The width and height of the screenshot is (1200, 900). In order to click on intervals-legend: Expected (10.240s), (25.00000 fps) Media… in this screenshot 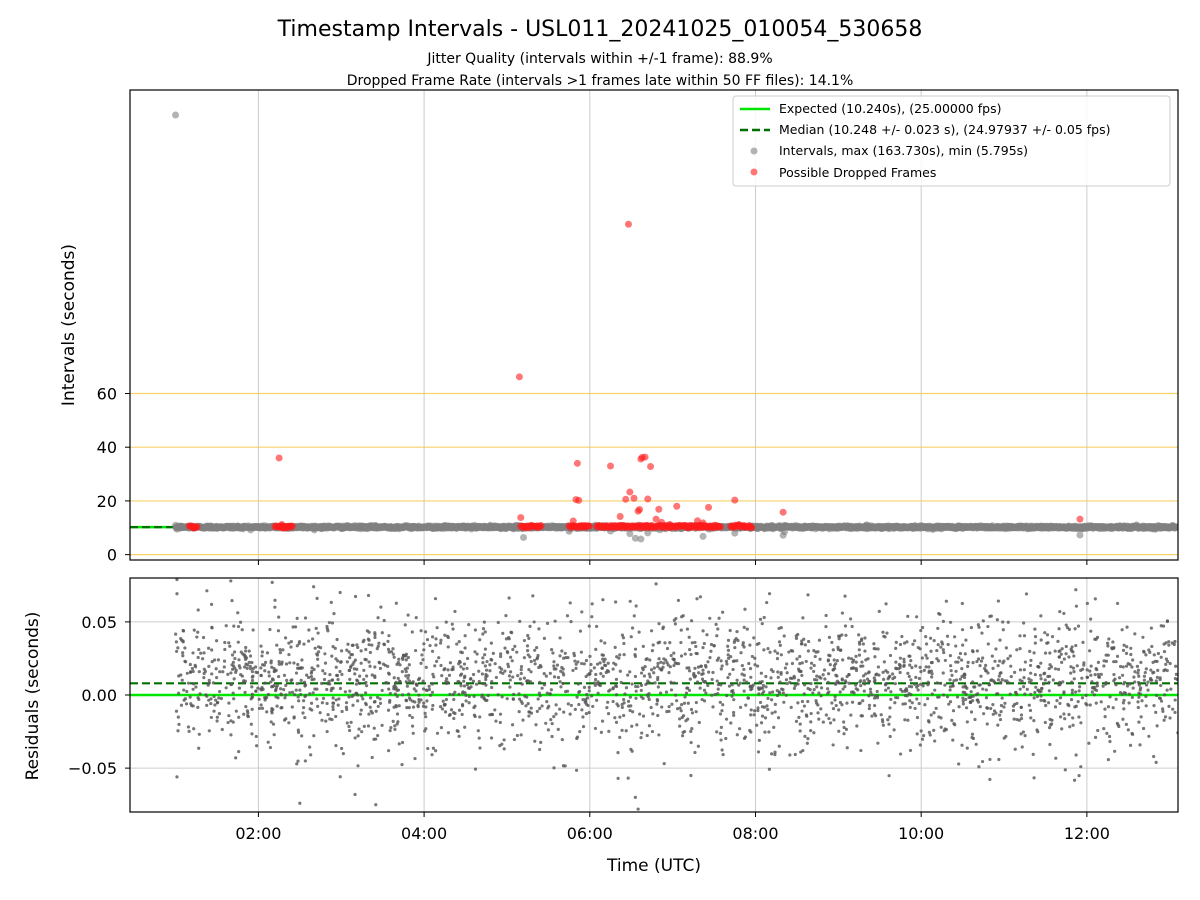, I will do `click(951, 141)`.